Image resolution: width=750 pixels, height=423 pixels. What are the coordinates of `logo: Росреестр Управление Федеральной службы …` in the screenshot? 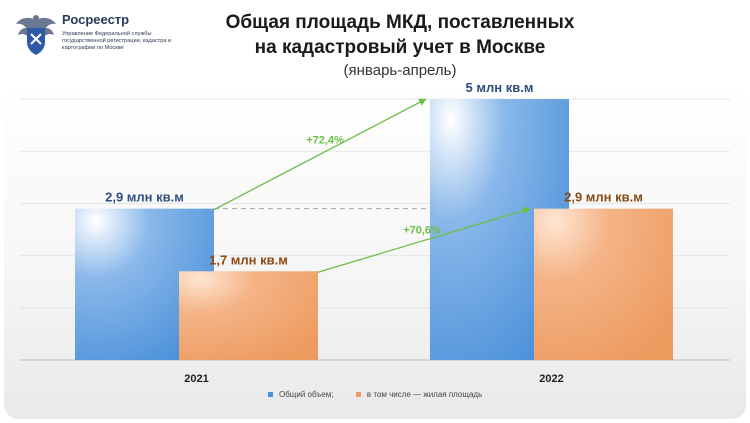 It's located at (94, 40).